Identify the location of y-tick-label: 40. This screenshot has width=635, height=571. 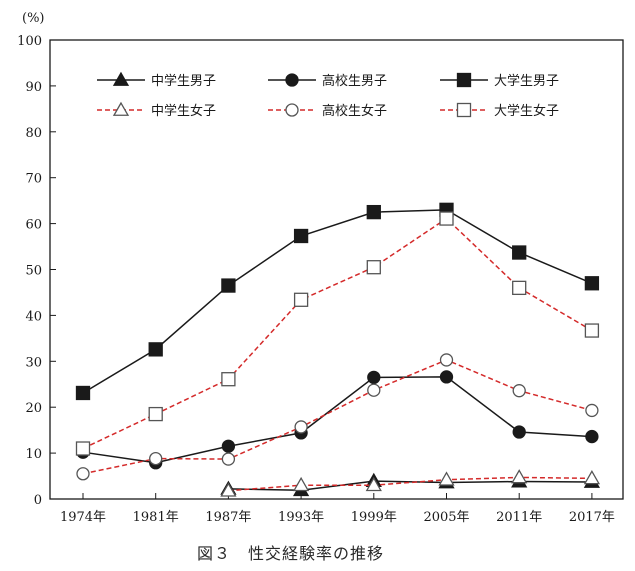
(33, 316).